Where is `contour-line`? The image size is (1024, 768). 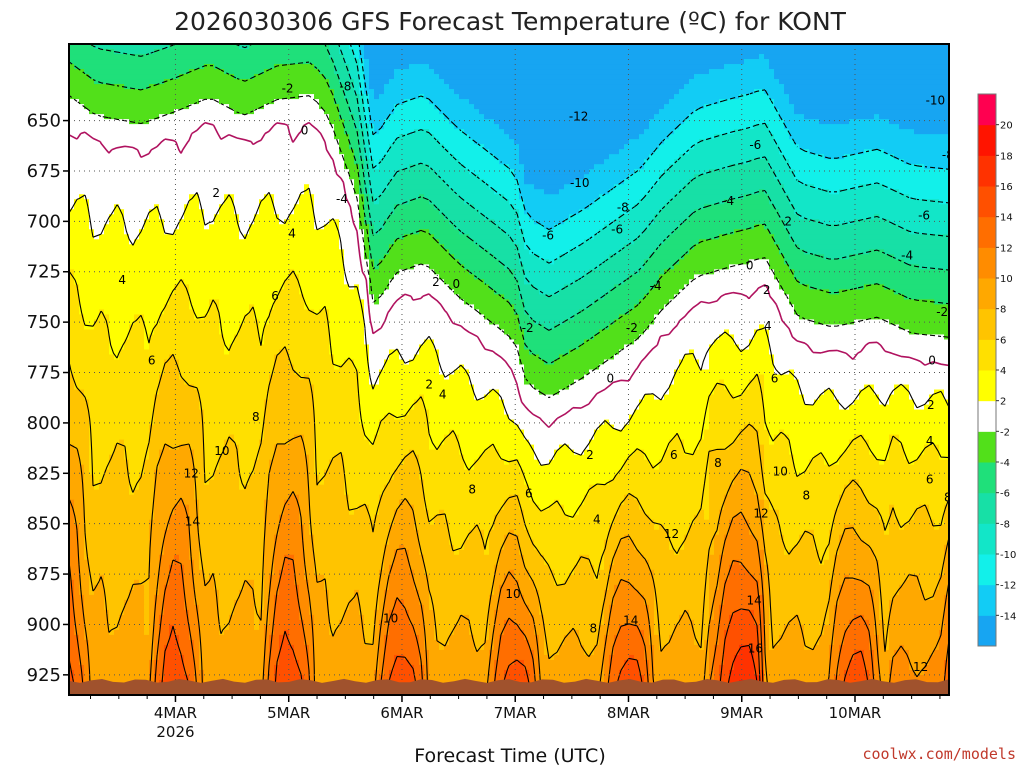
contour-line is located at coordinates (653, 137).